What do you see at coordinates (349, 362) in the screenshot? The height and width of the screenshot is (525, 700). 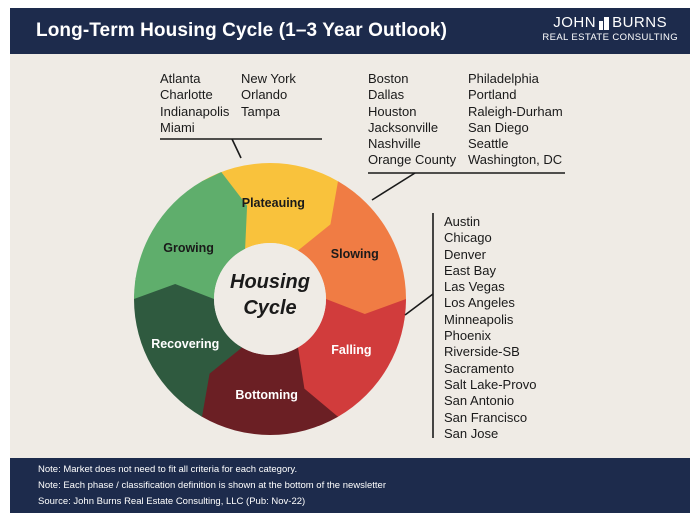 I see `cycle-segment-falling` at bounding box center [349, 362].